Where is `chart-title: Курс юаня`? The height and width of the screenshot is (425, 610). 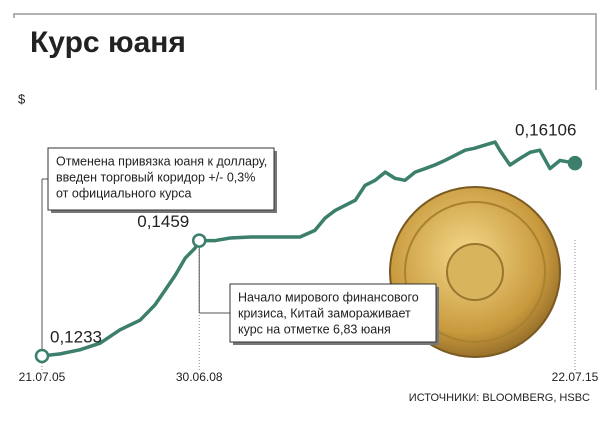
chart-title: Курс юаня is located at coordinates (108, 42).